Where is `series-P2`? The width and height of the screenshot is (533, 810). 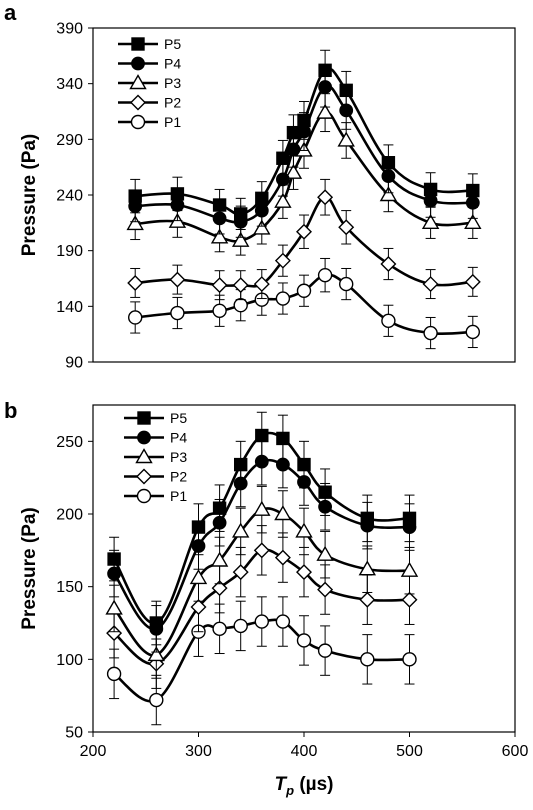 series-P2 is located at coordinates (304, 239).